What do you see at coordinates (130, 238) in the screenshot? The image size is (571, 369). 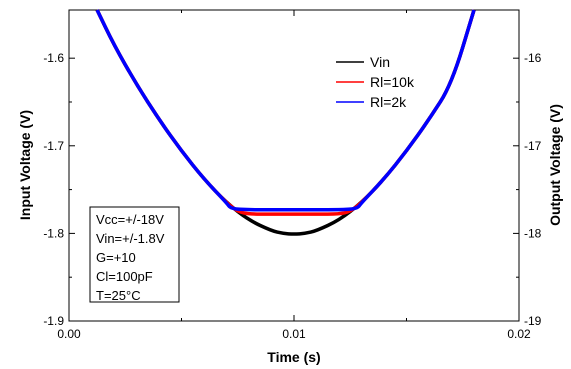 I see `condition-line: Vin=+/-1.8V` at bounding box center [130, 238].